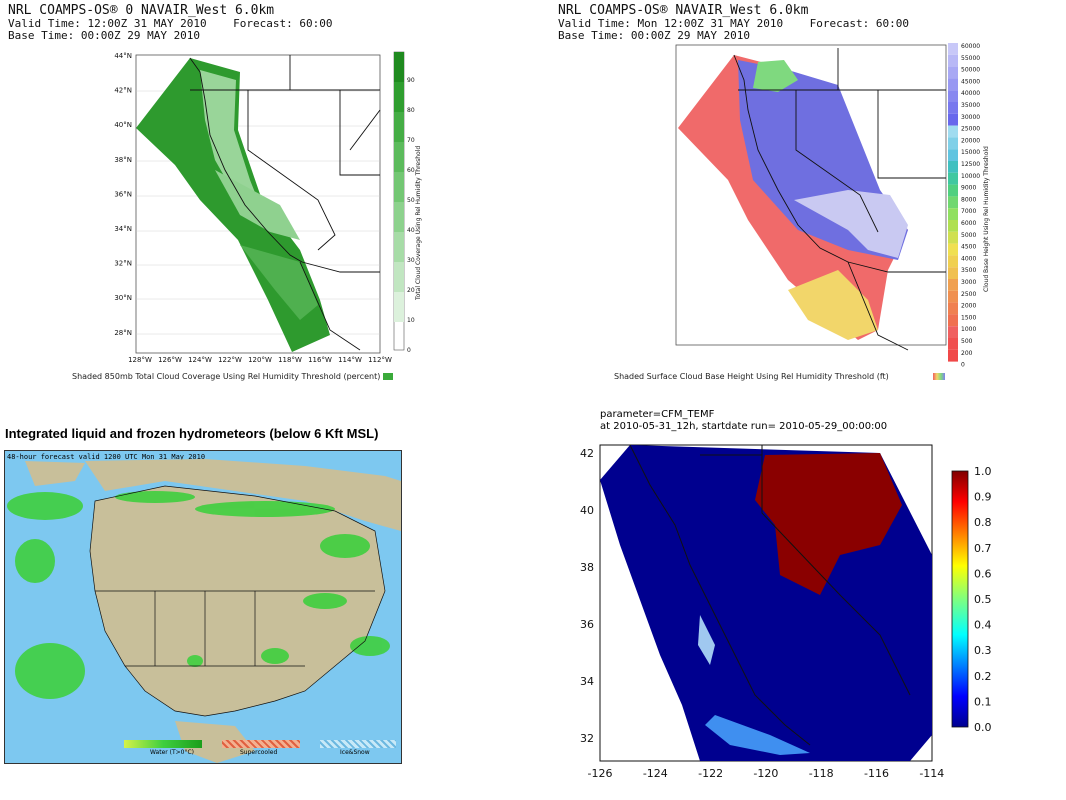  What do you see at coordinates (970, 164) in the screenshot?
I see `colorbar-tick-label: 12500` at bounding box center [970, 164].